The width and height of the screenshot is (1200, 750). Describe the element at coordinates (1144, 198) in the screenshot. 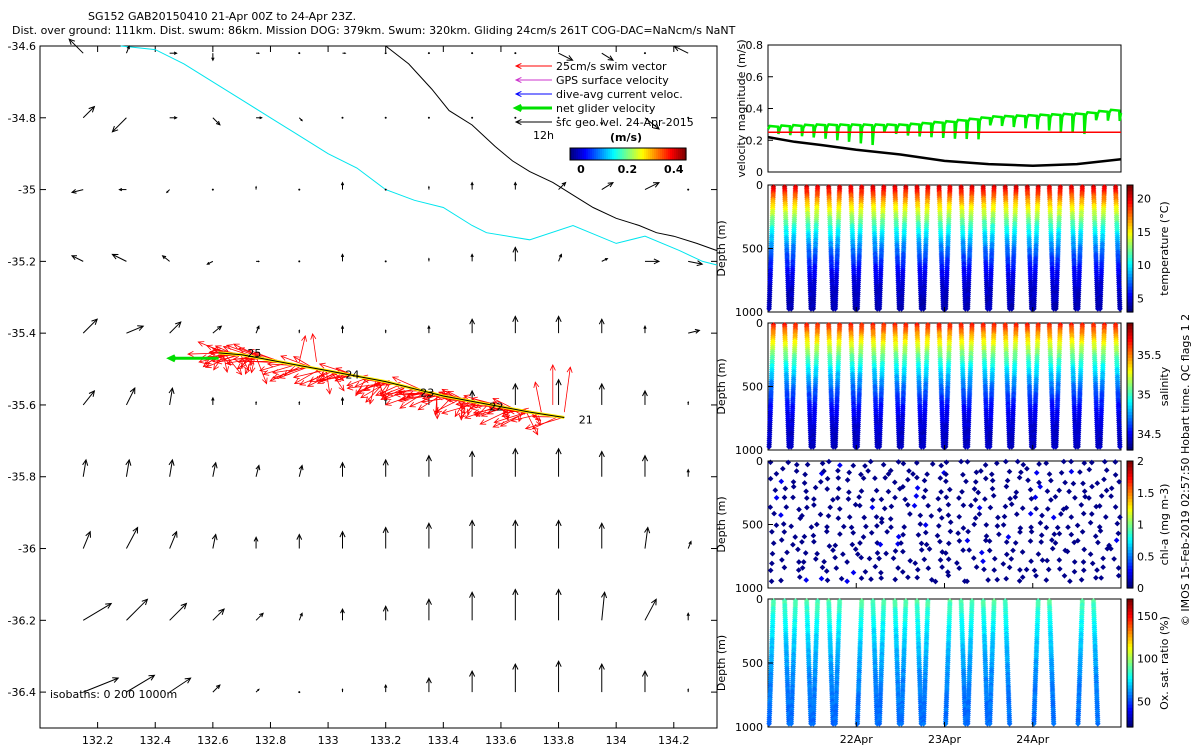

I see `profile-colorbar-tick: 20` at that location.